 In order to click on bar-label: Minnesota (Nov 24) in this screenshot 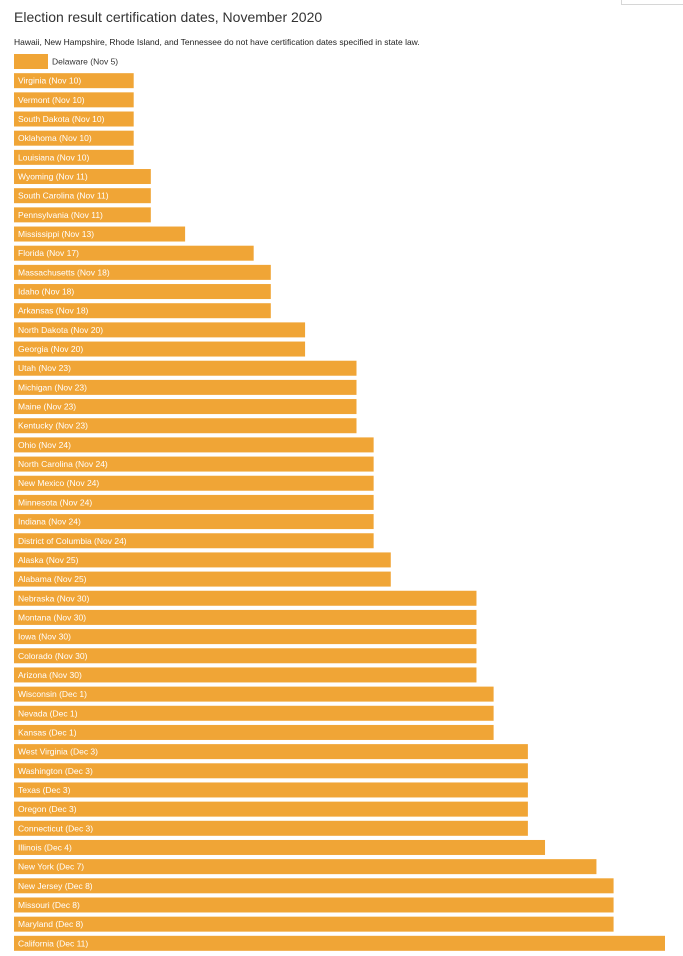, I will do `click(55, 502)`.